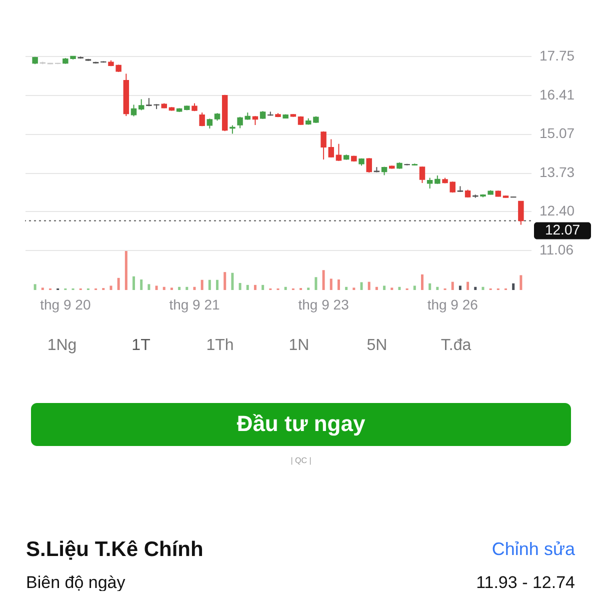 This screenshot has width=600, height=600. What do you see at coordinates (141, 345) in the screenshot?
I see `text: 1T` at bounding box center [141, 345].